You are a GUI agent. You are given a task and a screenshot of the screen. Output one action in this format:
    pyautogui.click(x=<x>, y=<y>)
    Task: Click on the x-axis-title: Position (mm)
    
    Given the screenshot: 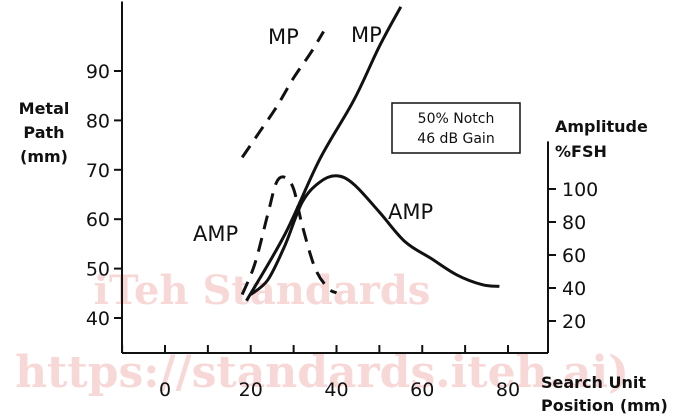 What is the action you would take?
    pyautogui.click(x=604, y=405)
    